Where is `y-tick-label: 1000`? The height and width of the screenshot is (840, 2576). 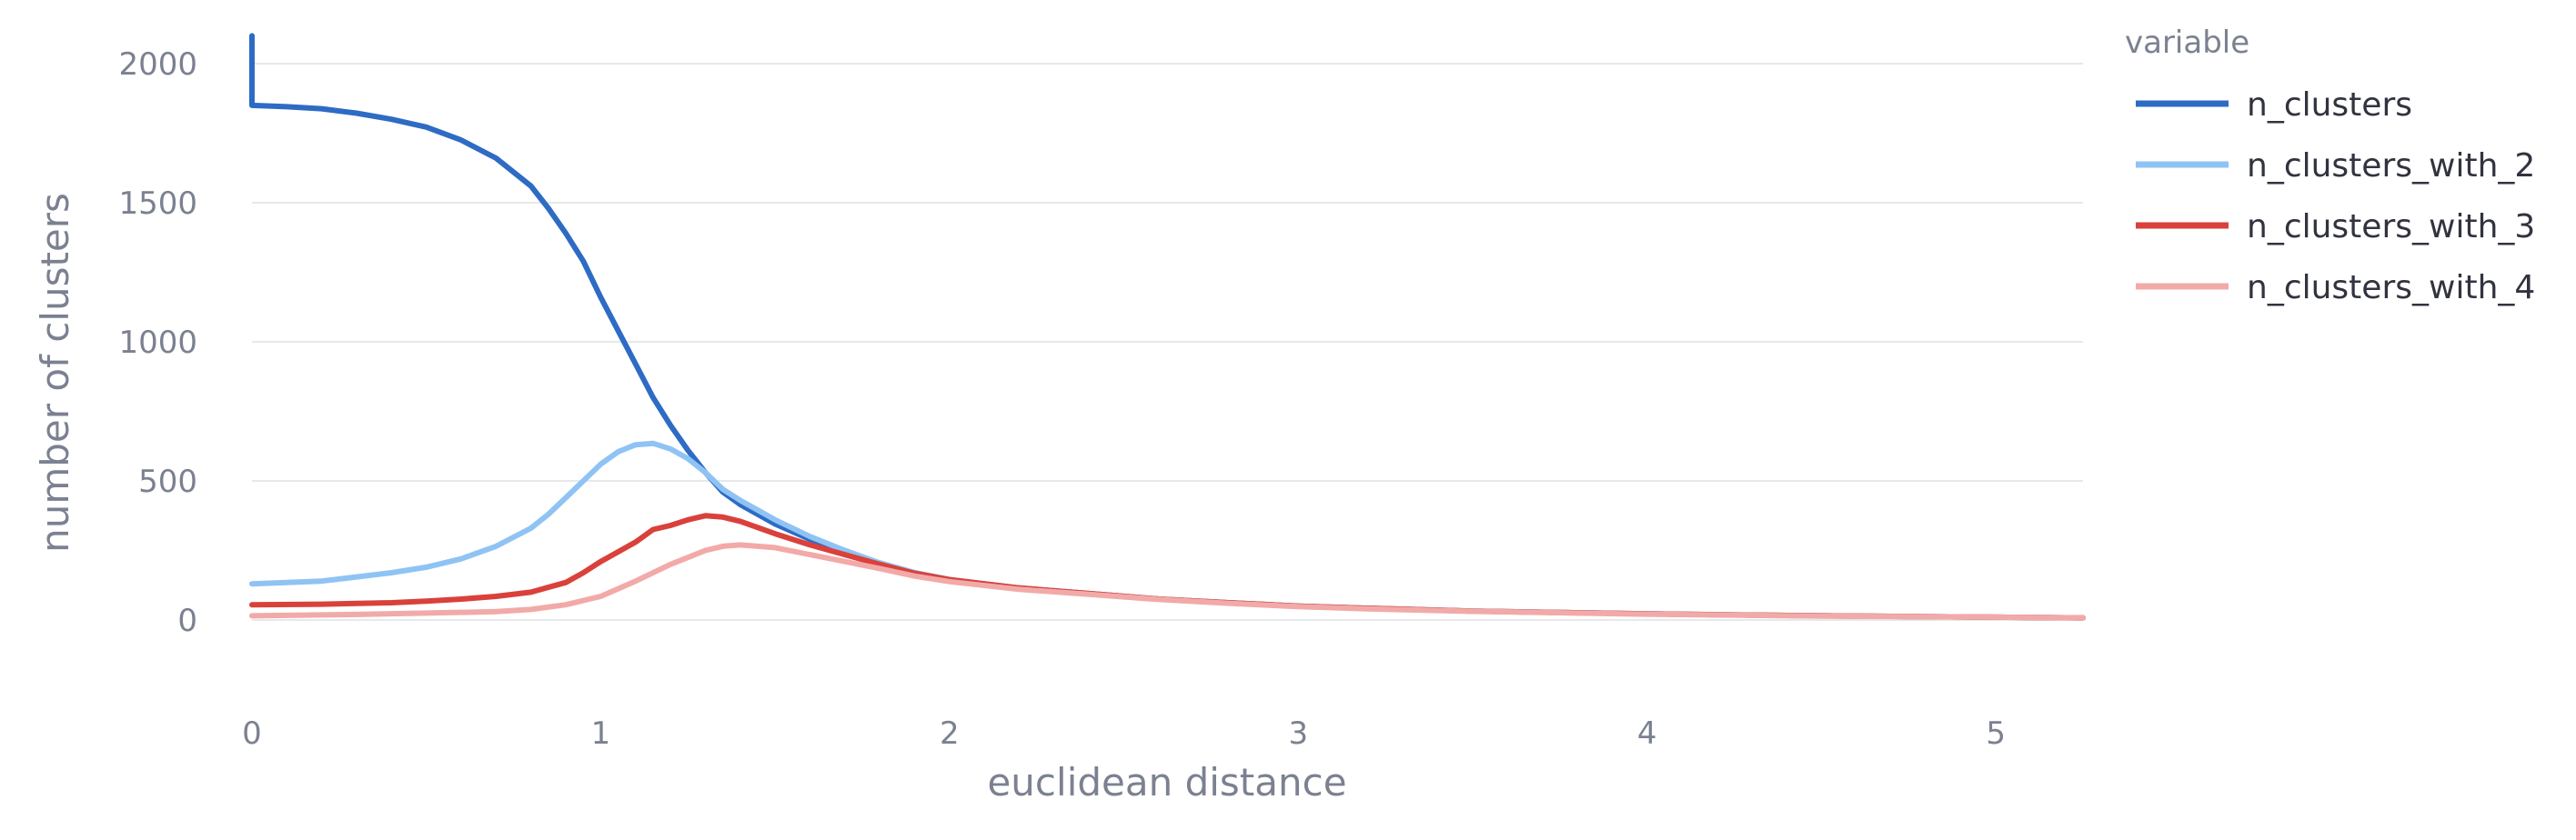
y-tick-label: 1000 is located at coordinates (157, 343).